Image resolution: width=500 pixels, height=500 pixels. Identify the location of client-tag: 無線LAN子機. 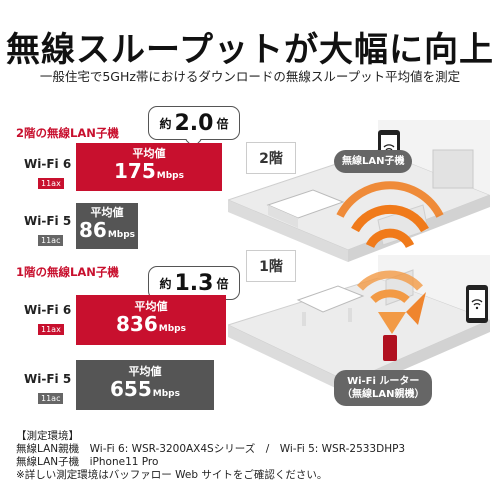
(373, 161).